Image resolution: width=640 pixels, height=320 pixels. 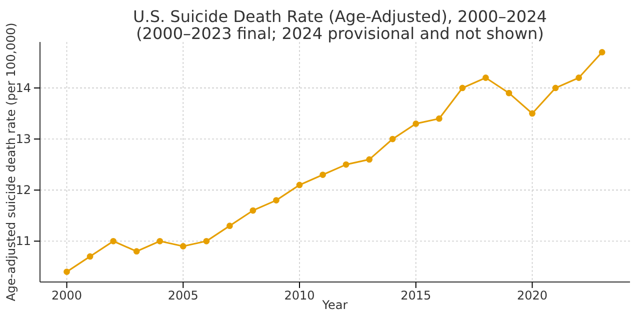 I want to click on x-tick-label: 2020, so click(x=532, y=295).